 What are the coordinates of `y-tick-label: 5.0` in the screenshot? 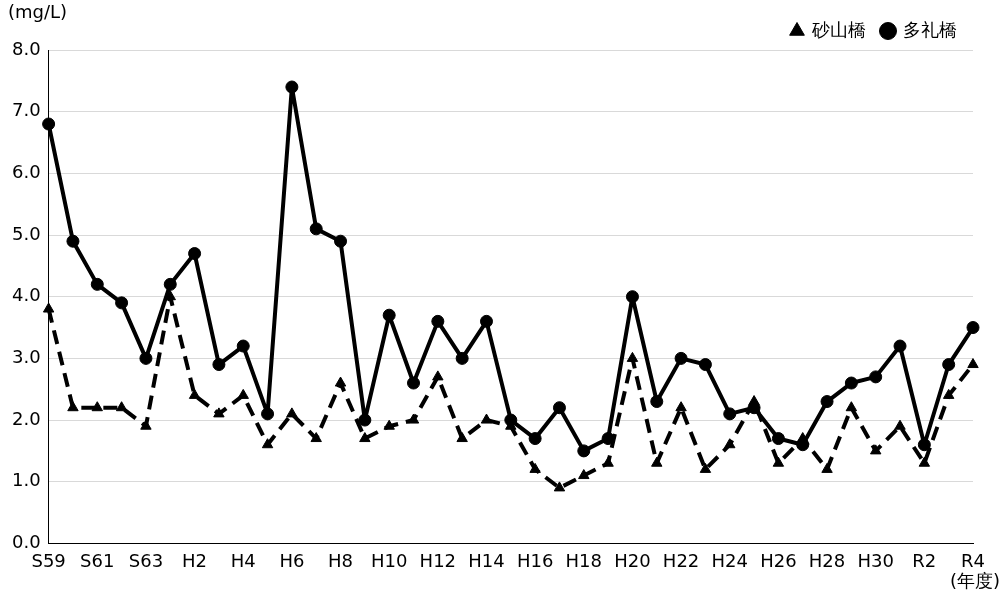 It's located at (26, 233).